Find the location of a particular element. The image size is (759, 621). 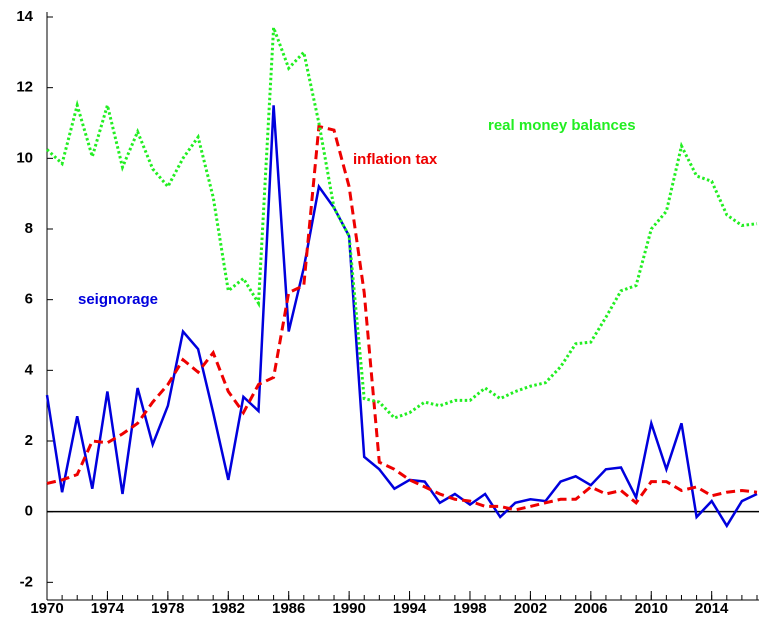

y-tick-label: 8 is located at coordinates (29, 228).